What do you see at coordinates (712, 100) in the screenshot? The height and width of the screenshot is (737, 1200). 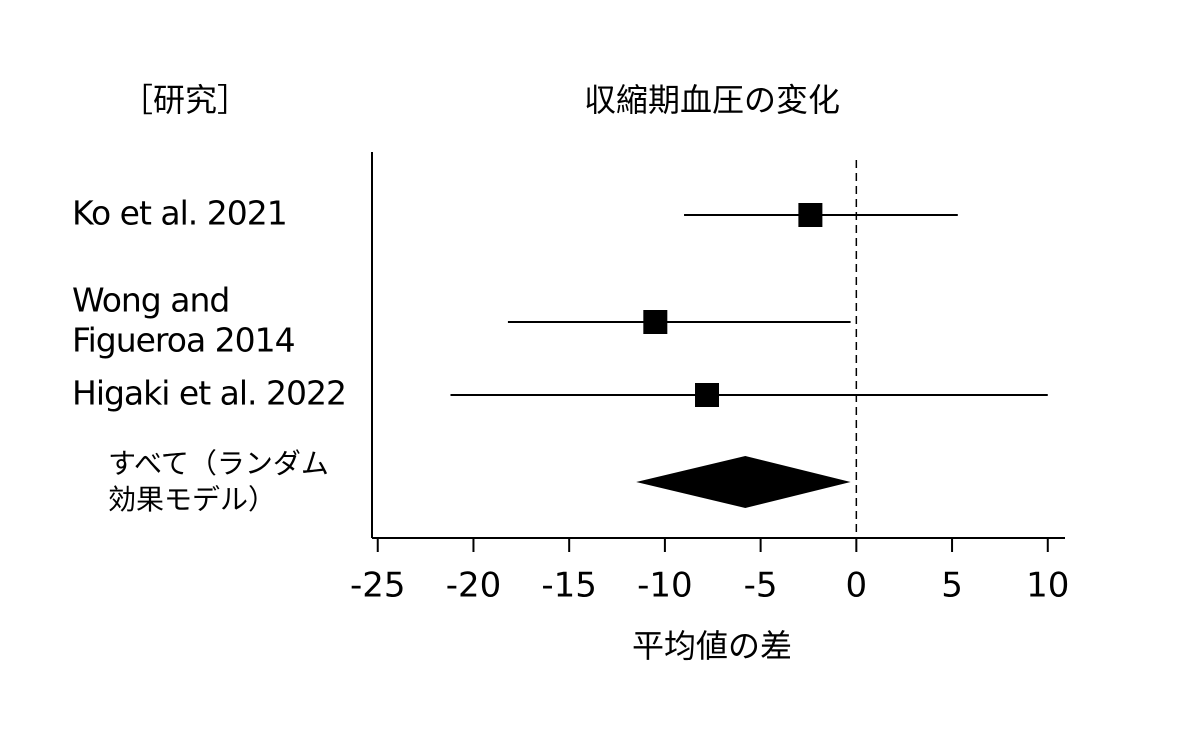 I see `chart-title: 収縮期血圧の変化` at bounding box center [712, 100].